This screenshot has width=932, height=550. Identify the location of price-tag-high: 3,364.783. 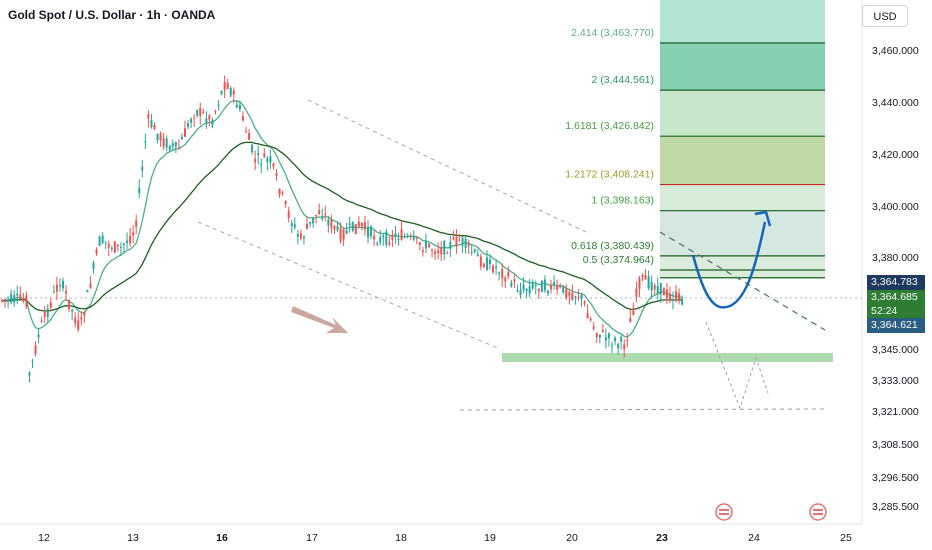
(896, 282).